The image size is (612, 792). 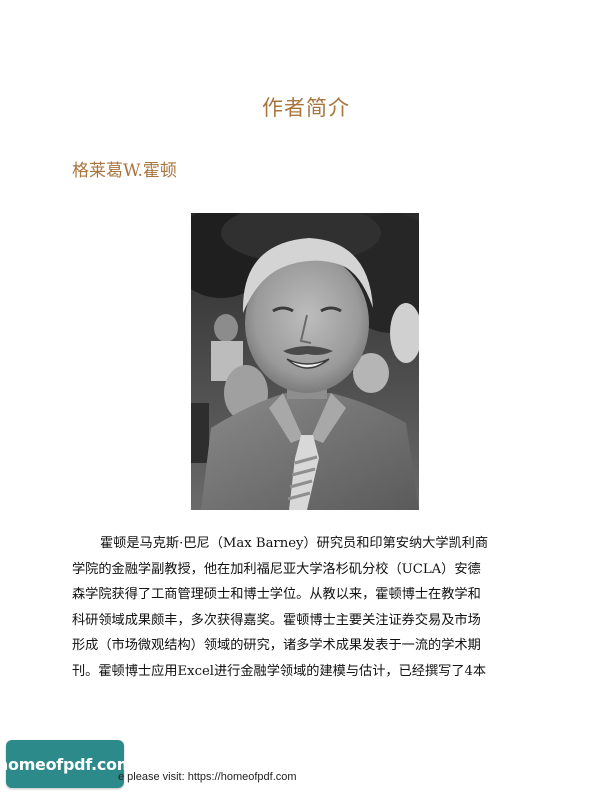 I want to click on watermark-label: homeofpdf.com, so click(x=67, y=764).